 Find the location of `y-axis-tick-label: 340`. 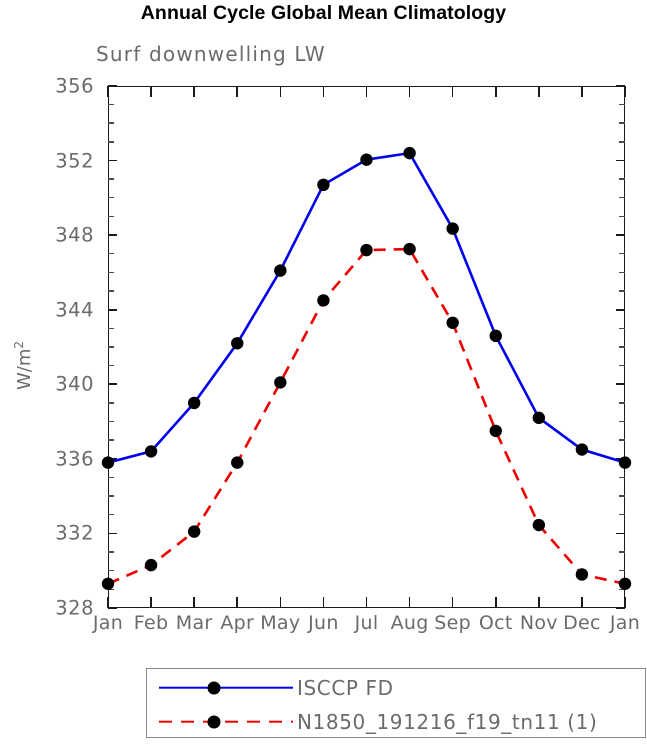

y-axis-tick-label: 340 is located at coordinates (74, 384).